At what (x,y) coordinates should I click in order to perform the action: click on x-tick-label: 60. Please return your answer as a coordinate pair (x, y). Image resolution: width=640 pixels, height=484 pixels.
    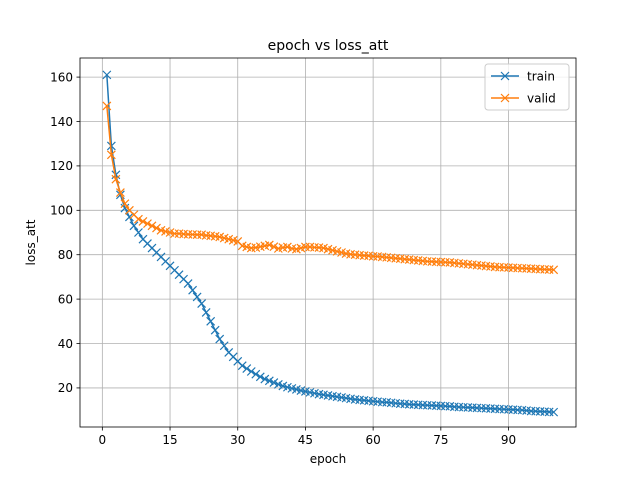
    Looking at the image, I should click on (372, 440).